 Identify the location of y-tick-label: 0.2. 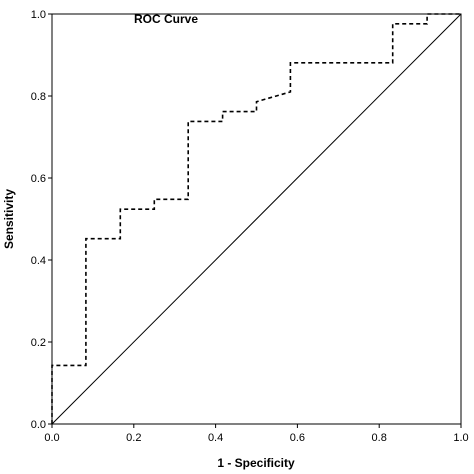
(38, 343).